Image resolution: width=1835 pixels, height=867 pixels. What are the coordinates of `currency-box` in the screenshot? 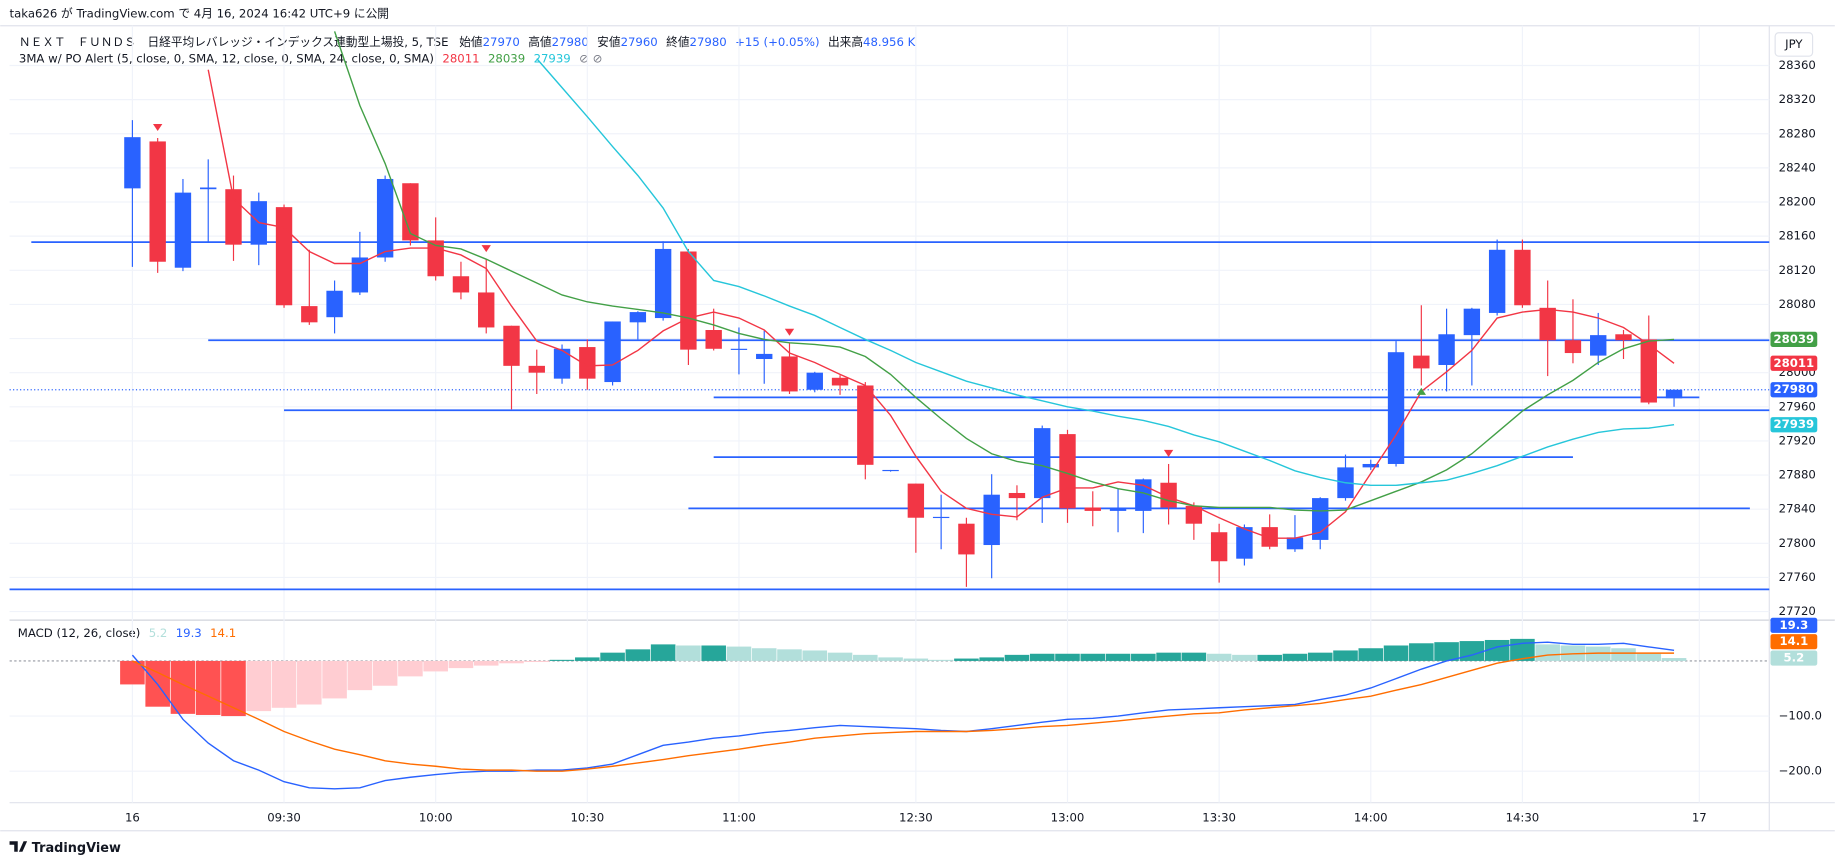 It's located at (1794, 44).